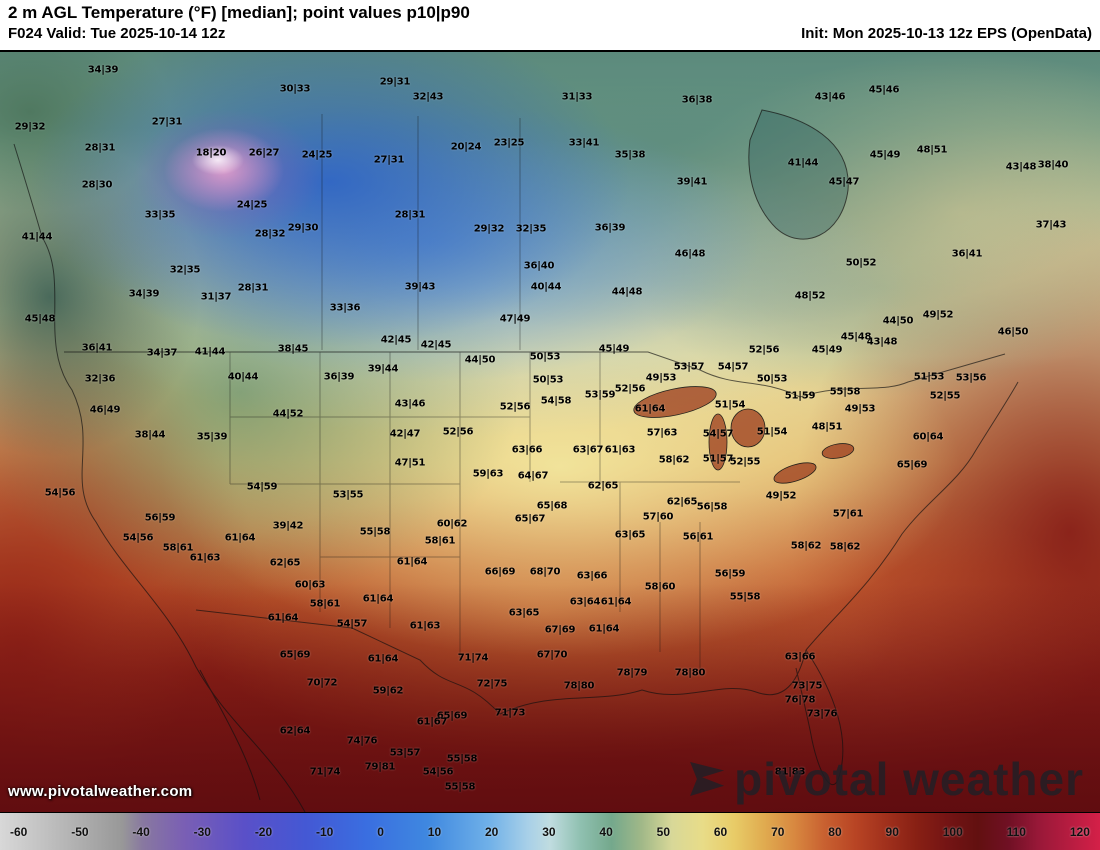  I want to click on point-value: 33|35, so click(160, 215).